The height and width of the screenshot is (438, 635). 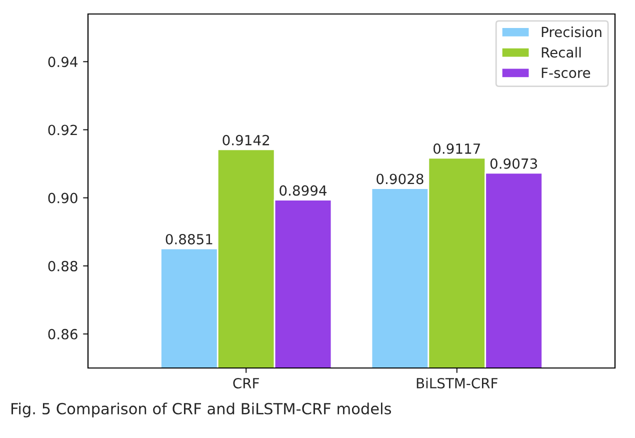 What do you see at coordinates (572, 32) in the screenshot?
I see `legend-label: Precision` at bounding box center [572, 32].